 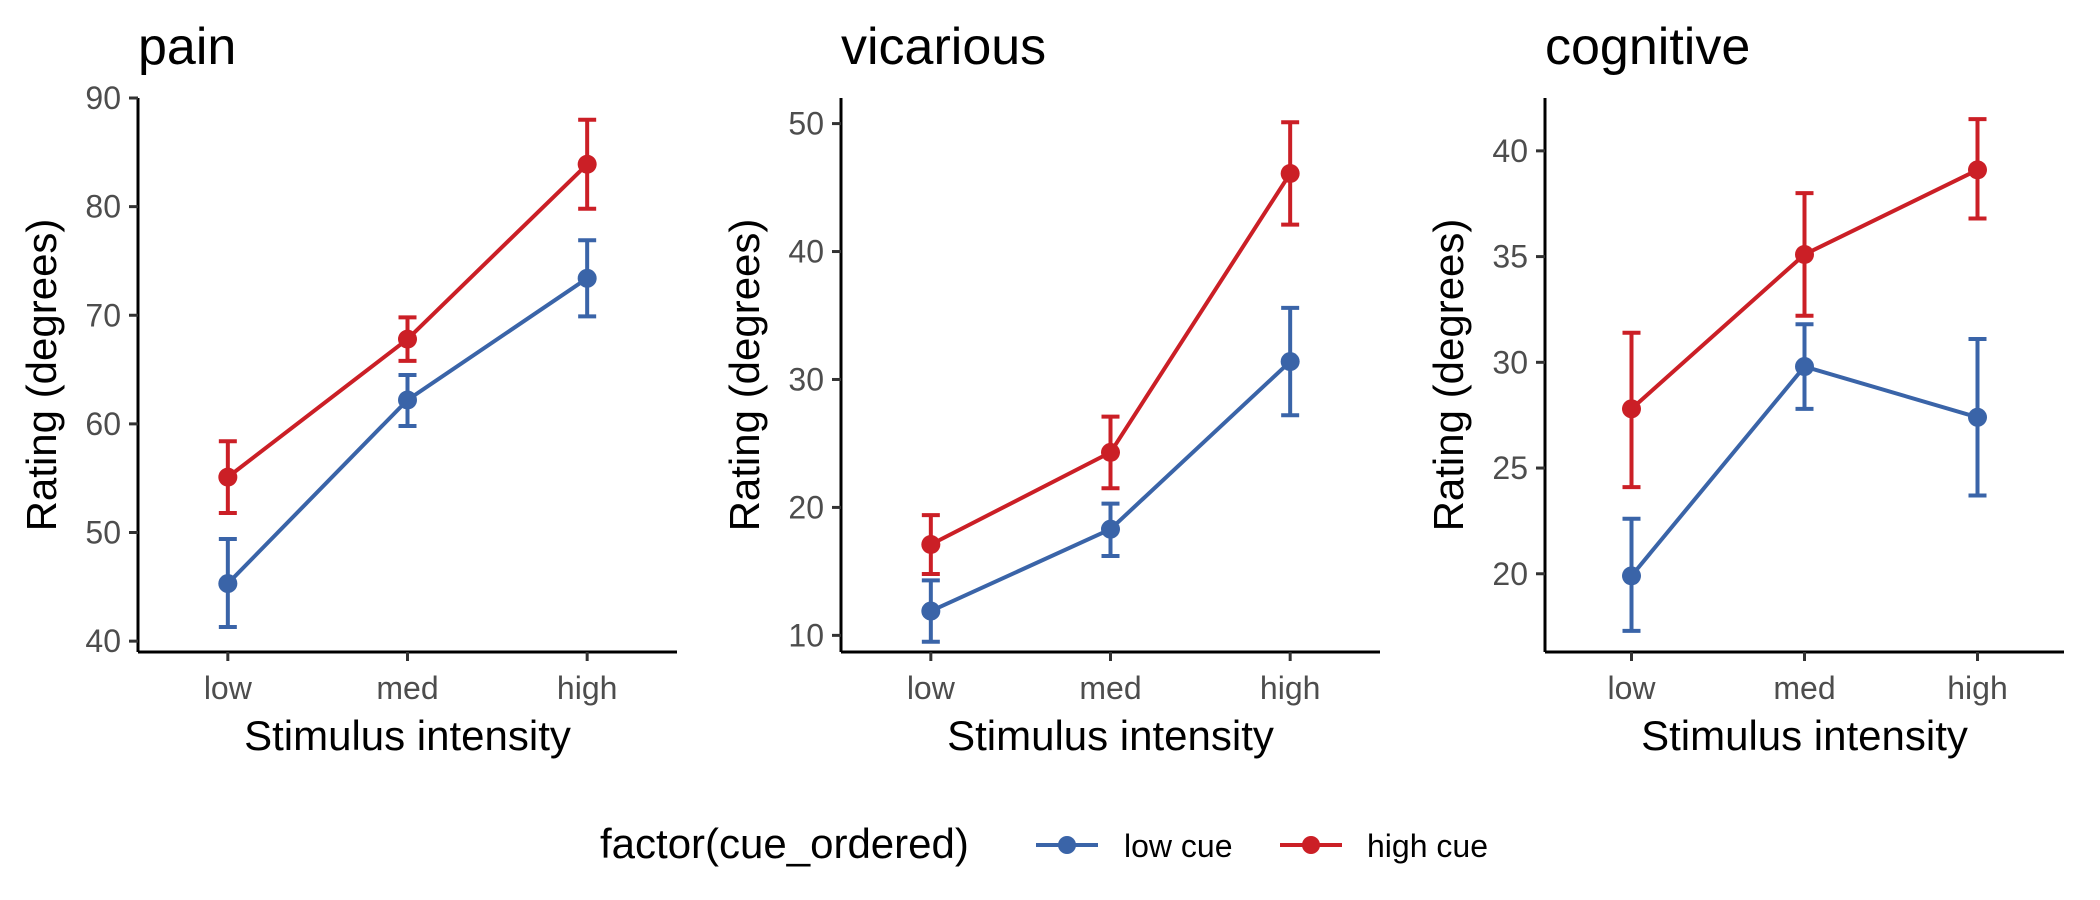 I want to click on legend: factor(cue_ordered) low cue high cue, so click(x=1044, y=843).